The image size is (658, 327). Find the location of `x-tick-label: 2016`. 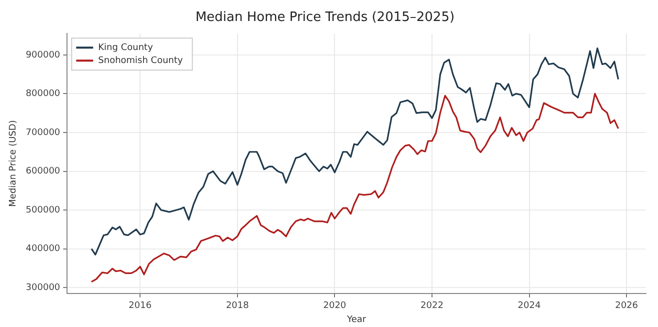

x-tick-label: 2016 is located at coordinates (140, 306).